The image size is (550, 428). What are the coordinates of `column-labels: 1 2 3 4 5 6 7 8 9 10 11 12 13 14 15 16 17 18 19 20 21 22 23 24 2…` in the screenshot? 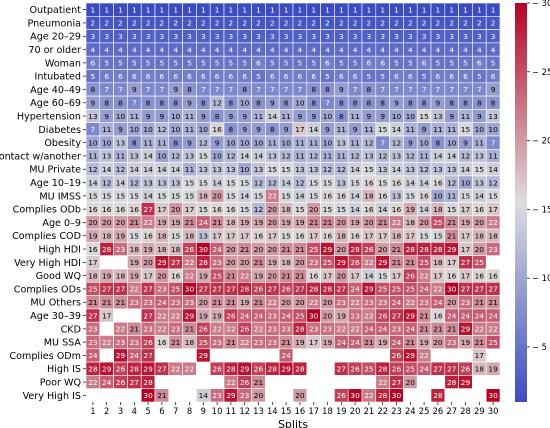 It's located at (294, 409).